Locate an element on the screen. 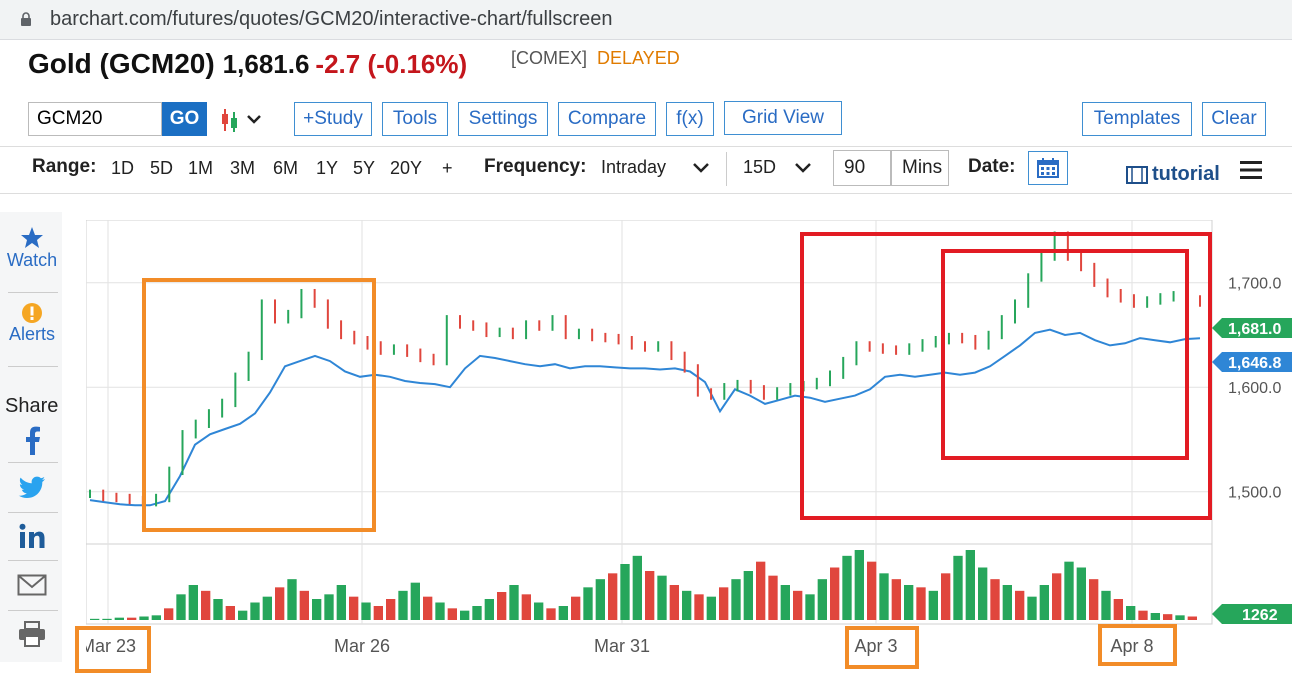  last-price-tag is located at coordinates (1252, 328).